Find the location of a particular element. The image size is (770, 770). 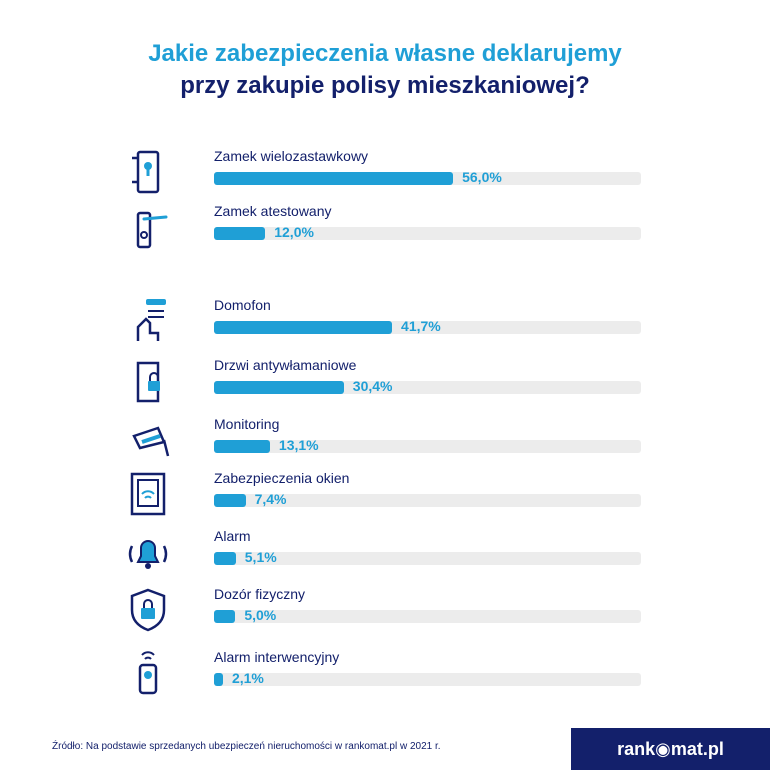

category-label: Dozór fizyczny is located at coordinates (260, 594).